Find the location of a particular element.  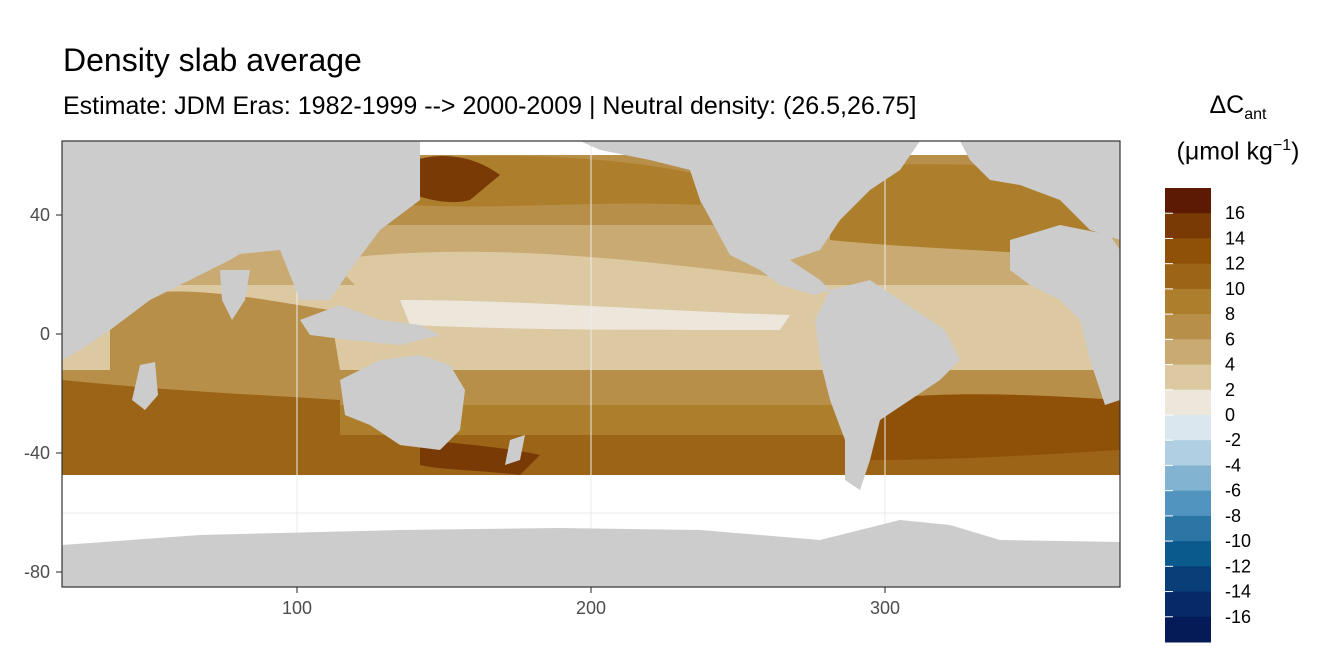

legend-label: 12 is located at coordinates (1235, 264).